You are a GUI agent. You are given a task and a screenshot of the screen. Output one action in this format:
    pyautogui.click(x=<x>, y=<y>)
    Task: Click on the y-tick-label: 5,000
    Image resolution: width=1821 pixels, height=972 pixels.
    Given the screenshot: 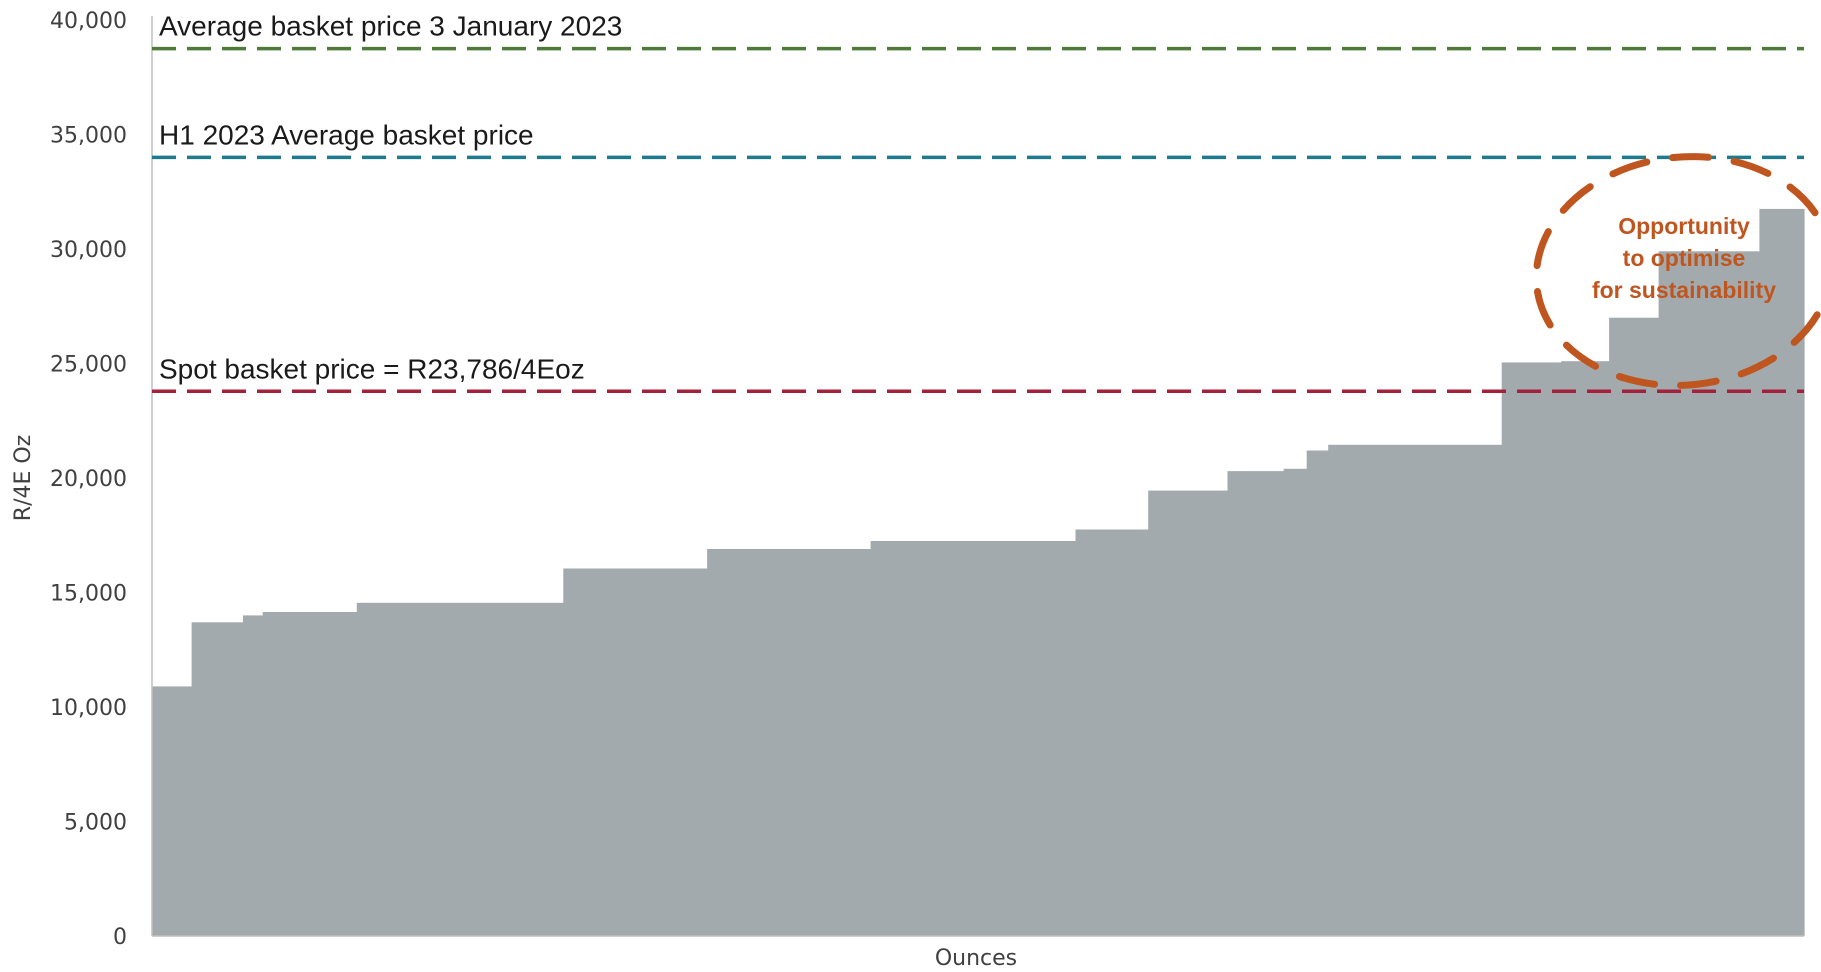 What is the action you would take?
    pyautogui.click(x=95, y=823)
    